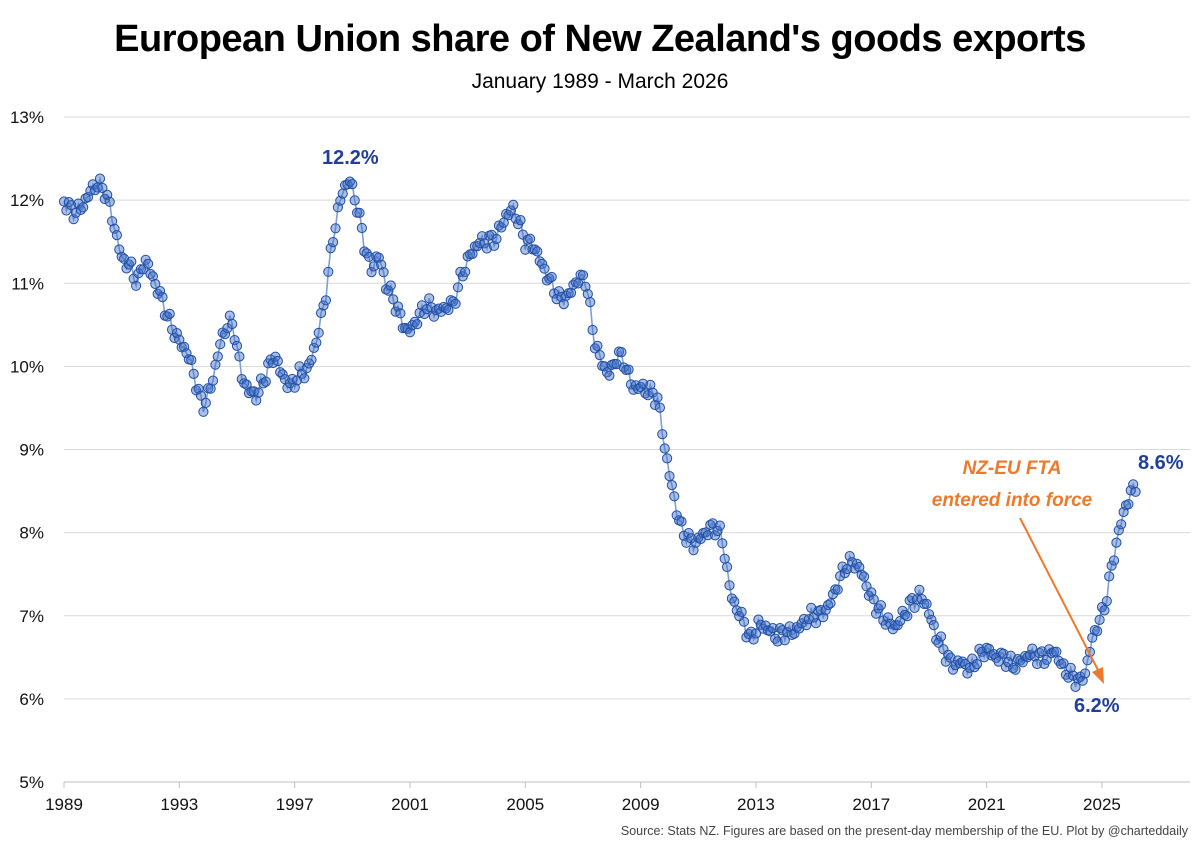 This screenshot has width=1200, height=849. What do you see at coordinates (617, 797) in the screenshot?
I see `x-axis: 1989 1993 1997 2001 2005 2009 2013 2017 2021 2025` at bounding box center [617, 797].